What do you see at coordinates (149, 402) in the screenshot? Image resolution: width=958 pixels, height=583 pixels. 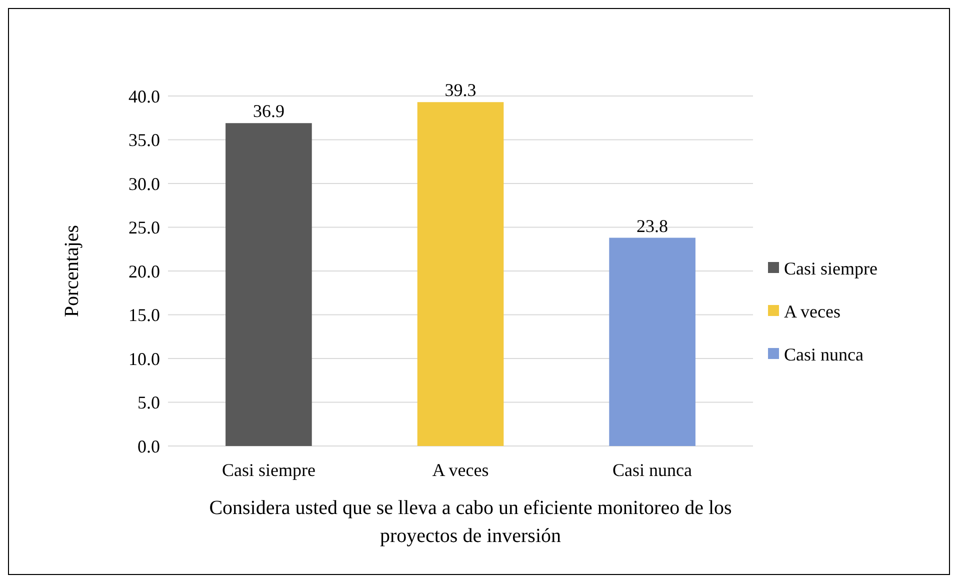 I see `y-tick-label: 5.0` at bounding box center [149, 402].